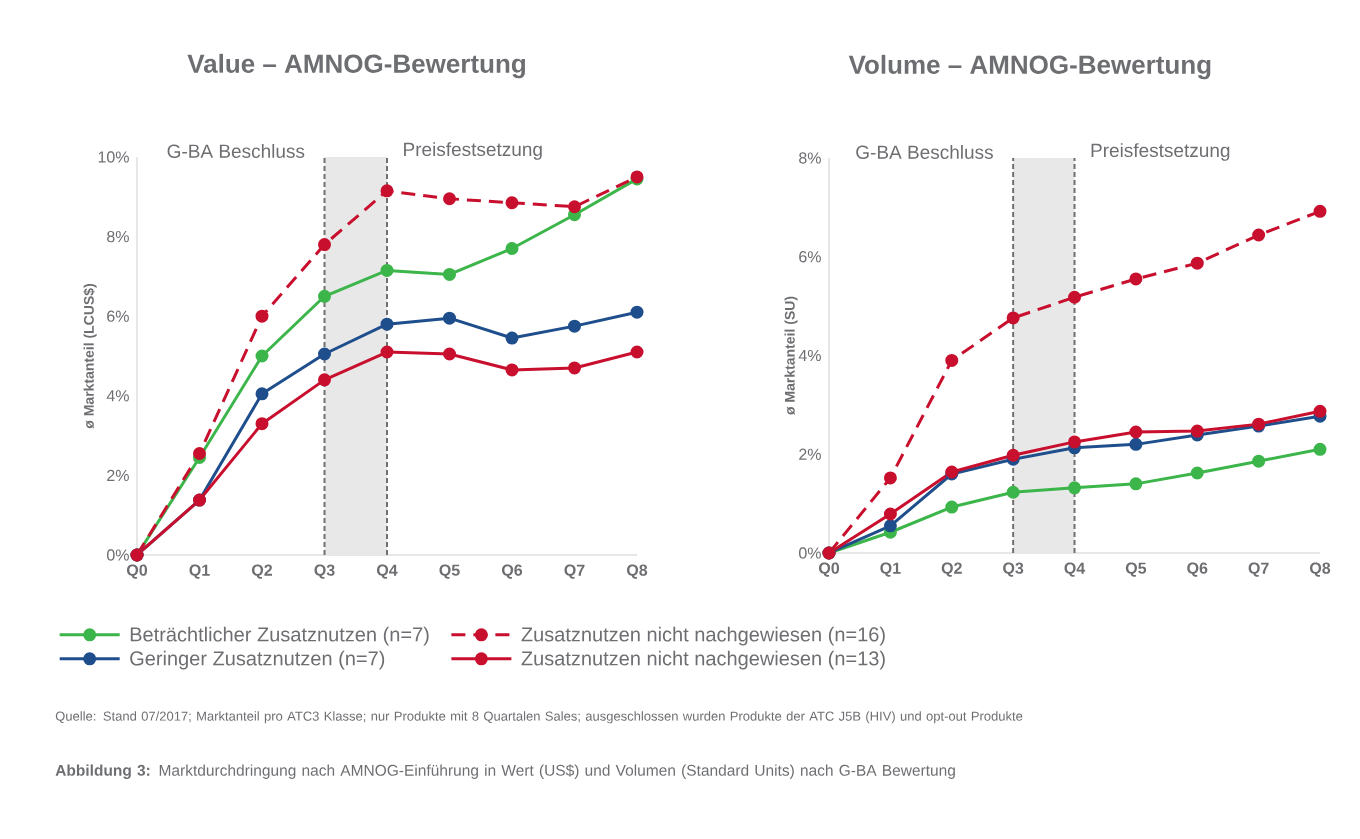 The image size is (1360, 839). What do you see at coordinates (257, 660) in the screenshot?
I see `legend-label: Geringer Zusatznutzen (n=7)` at bounding box center [257, 660].